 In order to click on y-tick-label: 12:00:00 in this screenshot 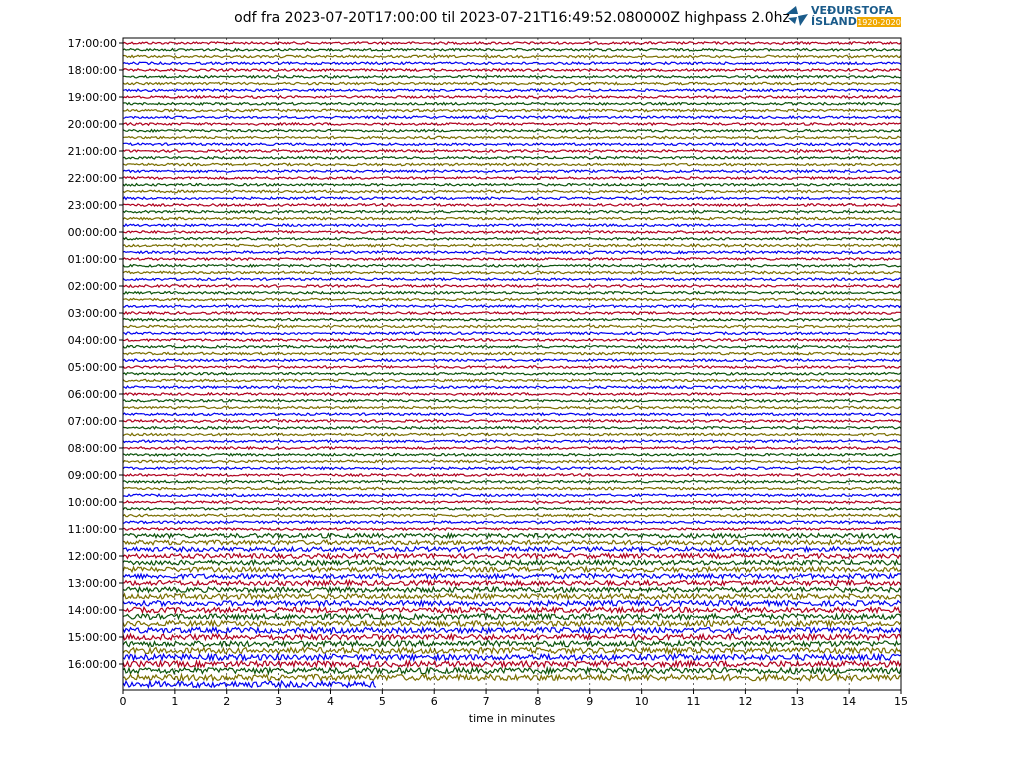, I will do `click(92, 556)`.